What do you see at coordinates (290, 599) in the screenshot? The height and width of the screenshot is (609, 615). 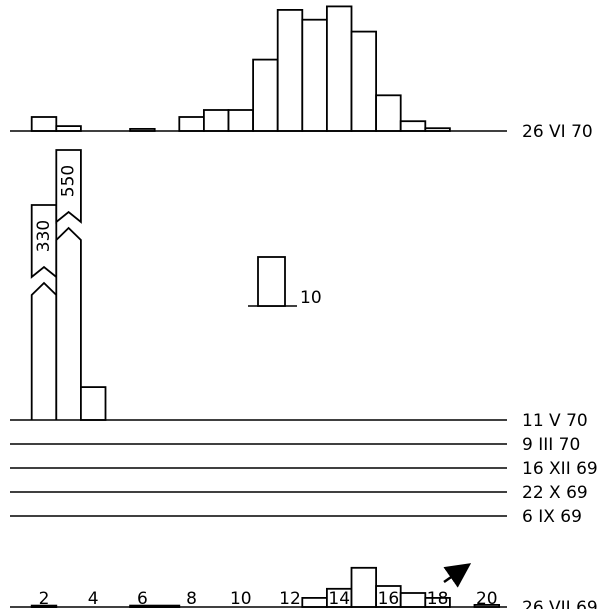 I see `x-tick-label: 12` at bounding box center [290, 599].